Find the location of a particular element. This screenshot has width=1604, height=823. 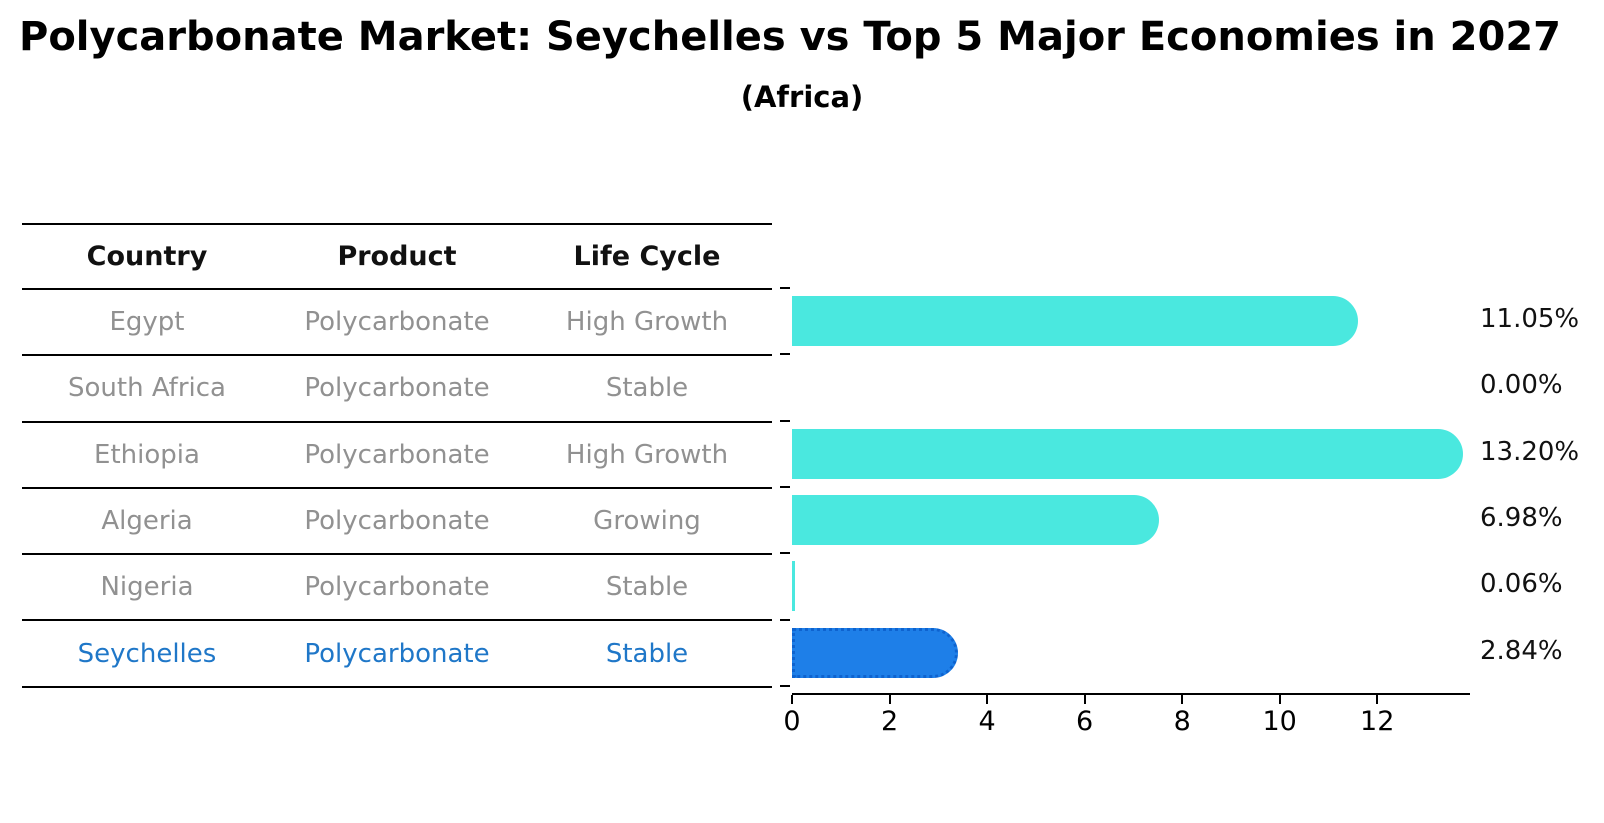

x-tick-label: 4 is located at coordinates (987, 721).